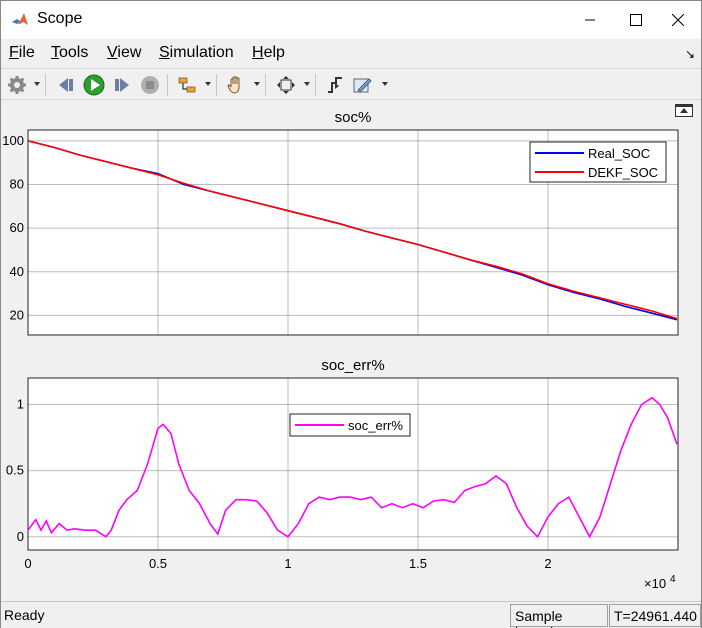 The image size is (702, 628). I want to click on close-icon, so click(678, 20).